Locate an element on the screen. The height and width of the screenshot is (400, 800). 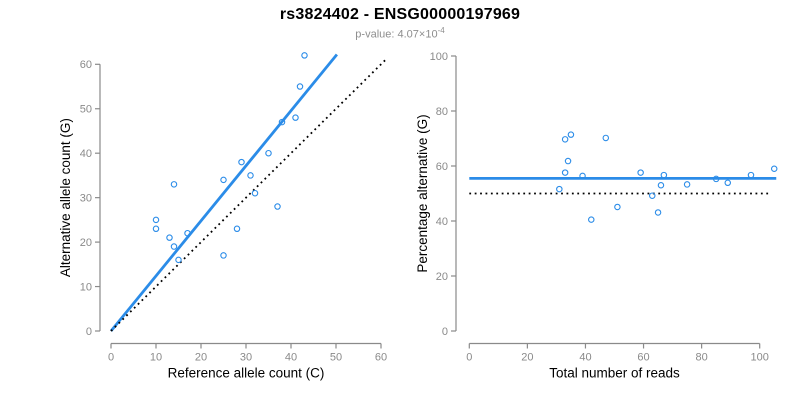
y-tick-label: 10 is located at coordinates (86, 287).